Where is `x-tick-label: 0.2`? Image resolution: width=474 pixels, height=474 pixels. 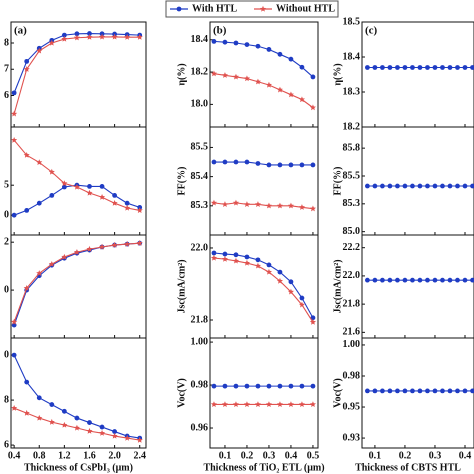 x-tick-label: 0.2 is located at coordinates (247, 455).